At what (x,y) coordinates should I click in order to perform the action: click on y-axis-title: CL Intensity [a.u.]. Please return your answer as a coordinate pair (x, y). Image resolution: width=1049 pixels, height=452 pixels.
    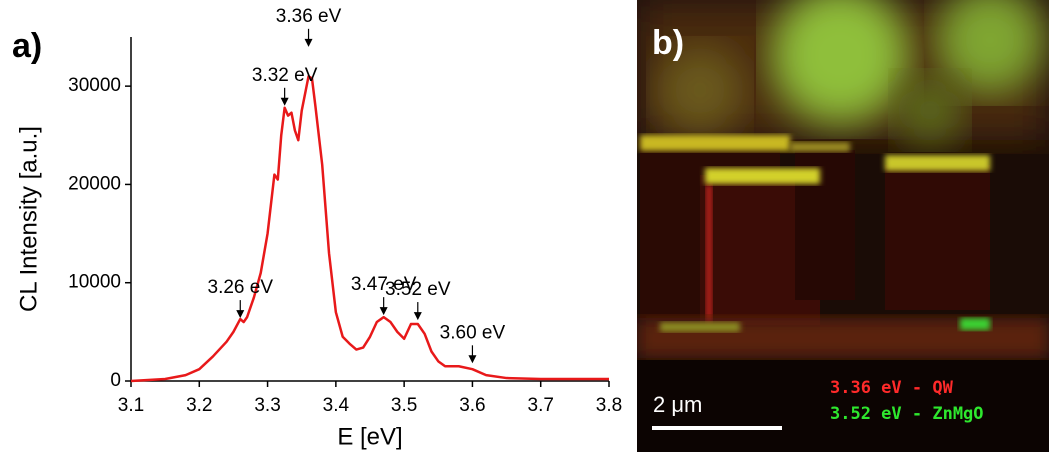
    Looking at the image, I should click on (28, 219).